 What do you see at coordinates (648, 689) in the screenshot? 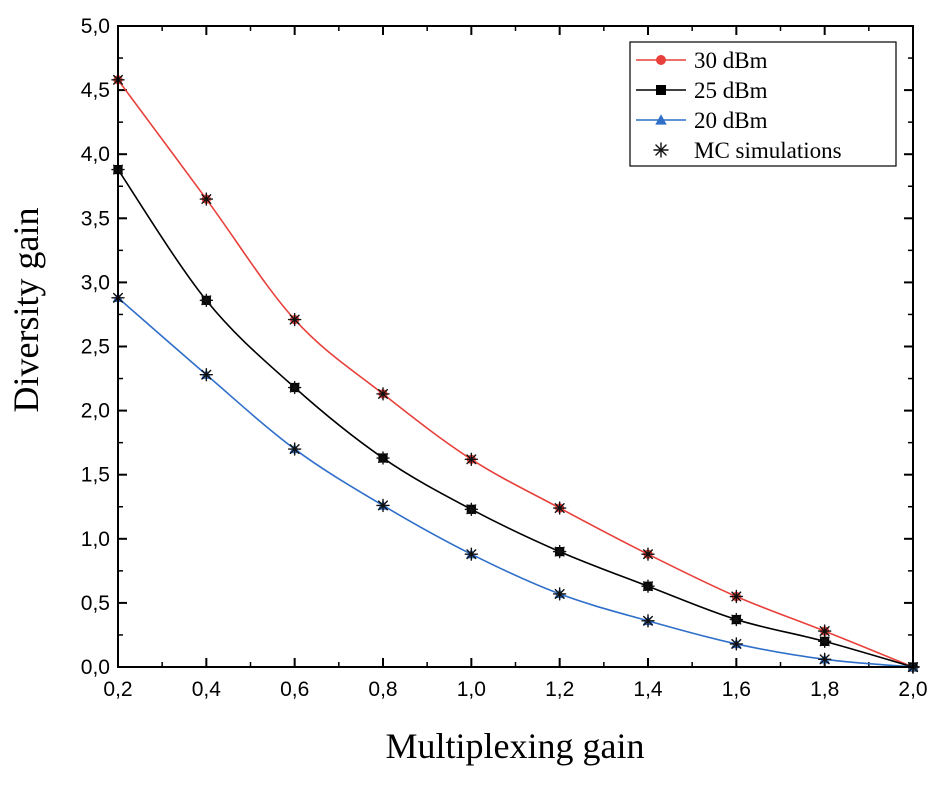
I see `x-tick-label: 1,4` at bounding box center [648, 689].